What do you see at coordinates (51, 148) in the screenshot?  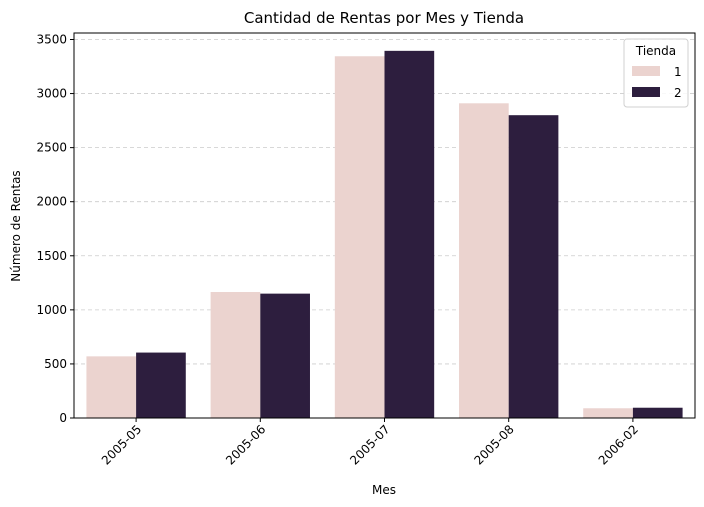 I see `y-tick-label: 2500` at bounding box center [51, 148].